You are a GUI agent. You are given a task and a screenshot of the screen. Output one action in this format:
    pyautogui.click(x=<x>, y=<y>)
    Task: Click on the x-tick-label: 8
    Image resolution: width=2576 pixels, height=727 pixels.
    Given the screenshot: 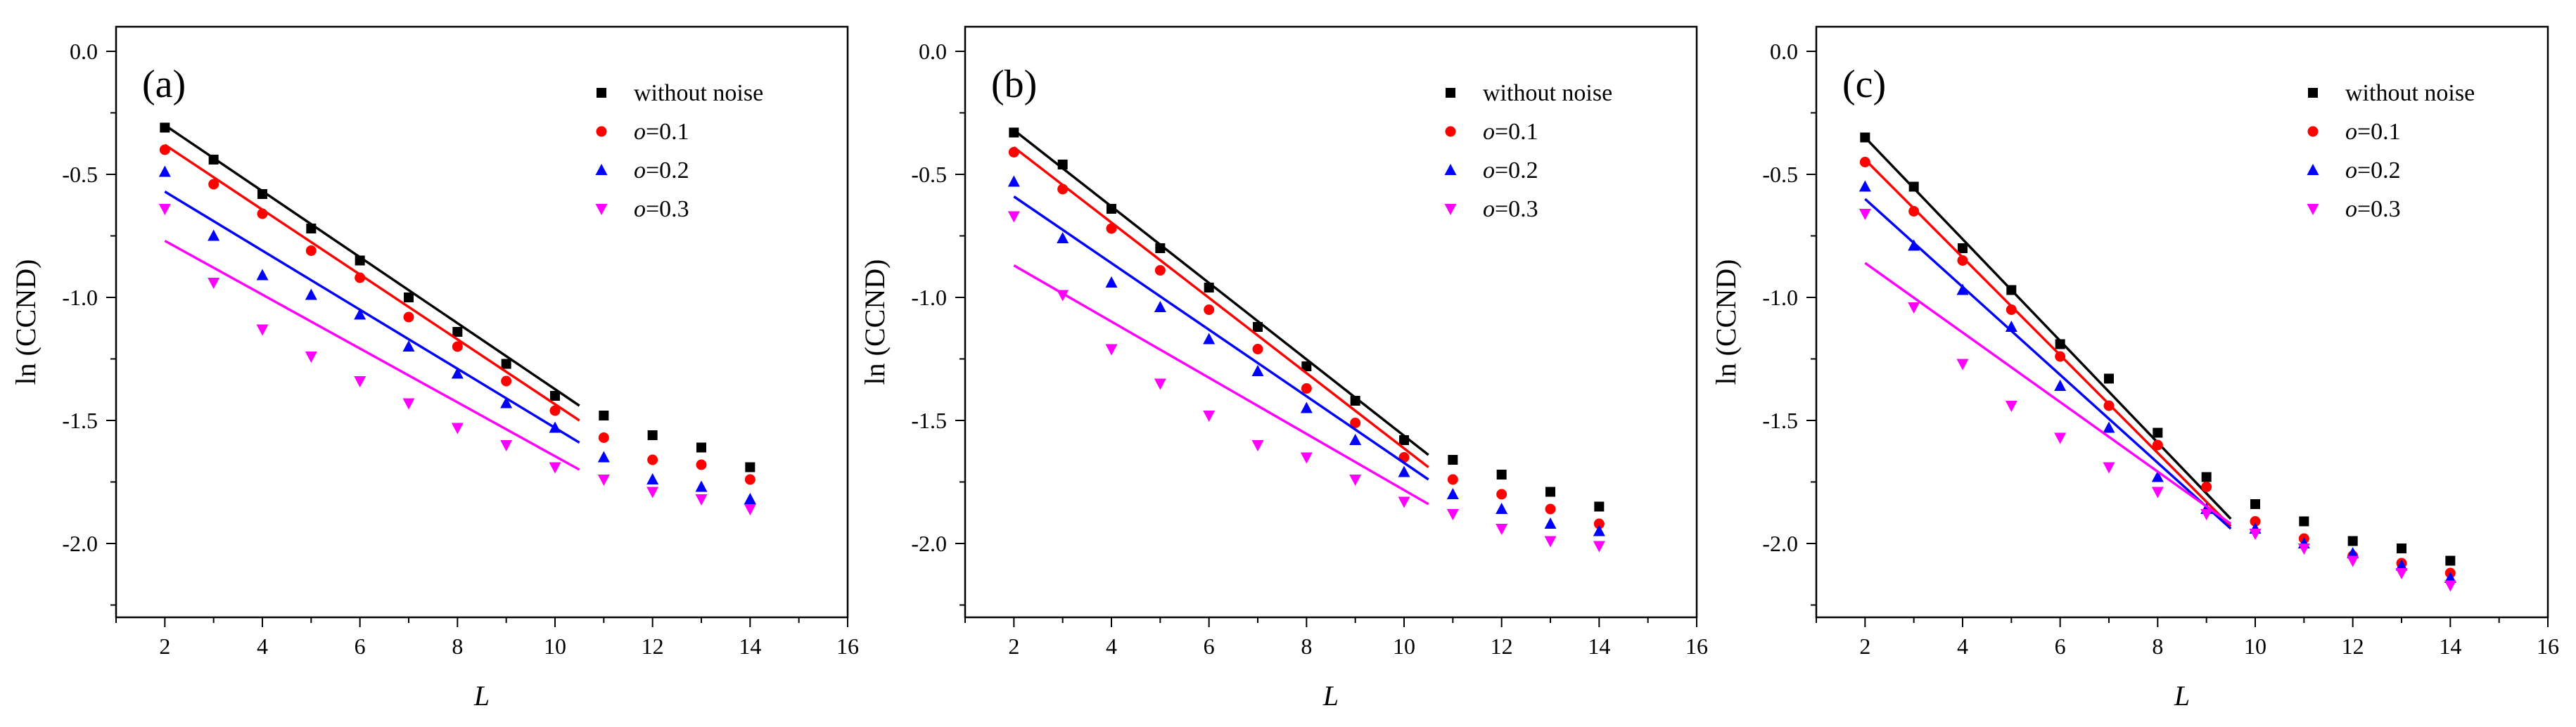 What is the action you would take?
    pyautogui.click(x=457, y=646)
    